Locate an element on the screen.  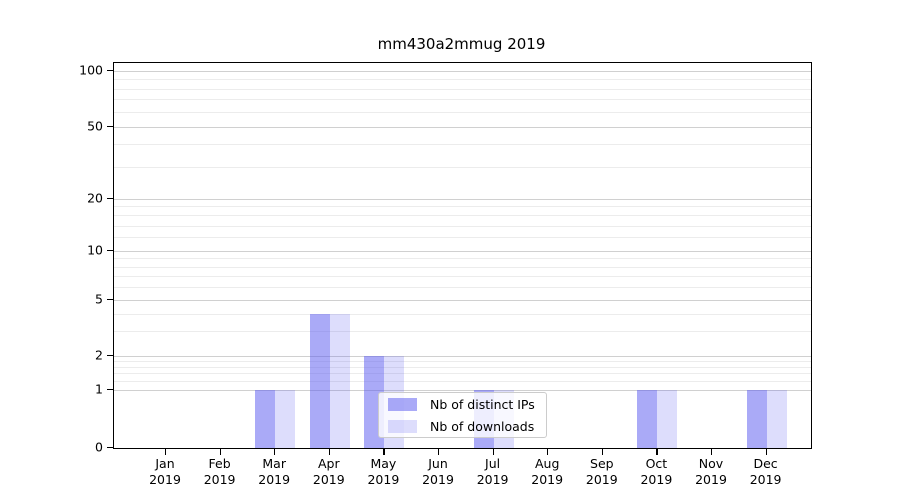
x-tick-label-sep: Sep 2019 is located at coordinates (601, 471).